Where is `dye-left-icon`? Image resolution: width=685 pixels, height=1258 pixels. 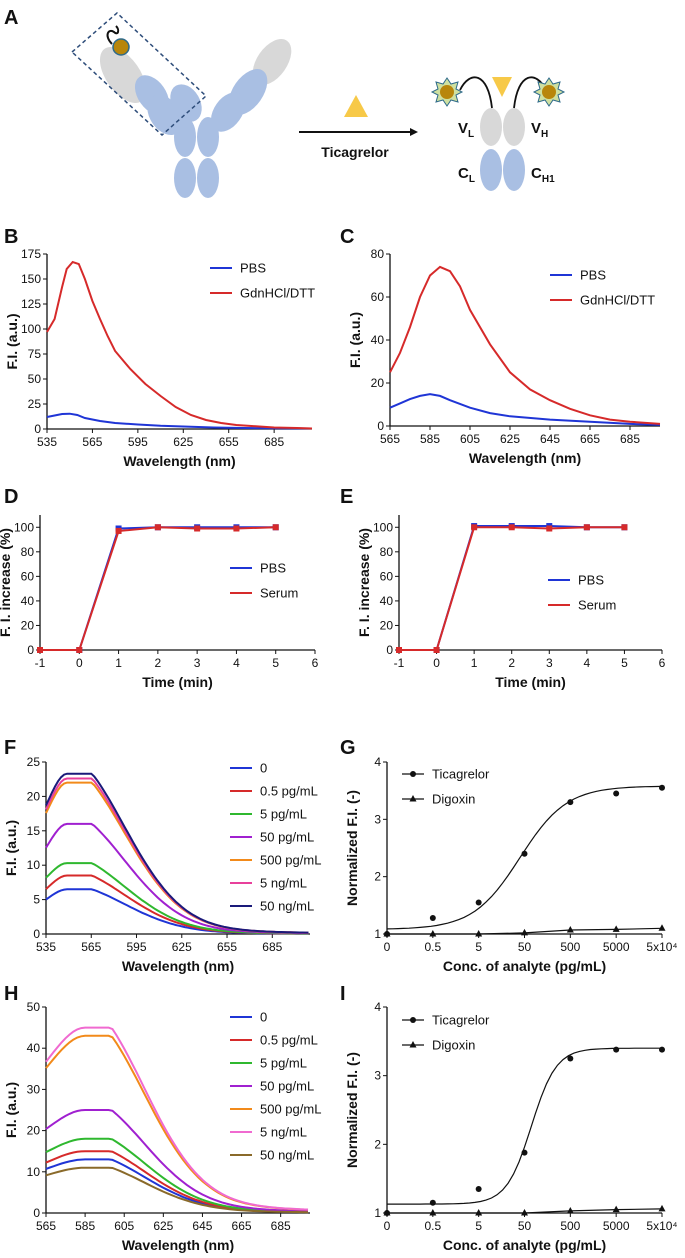
dye-left-icon is located at coordinates (447, 92).